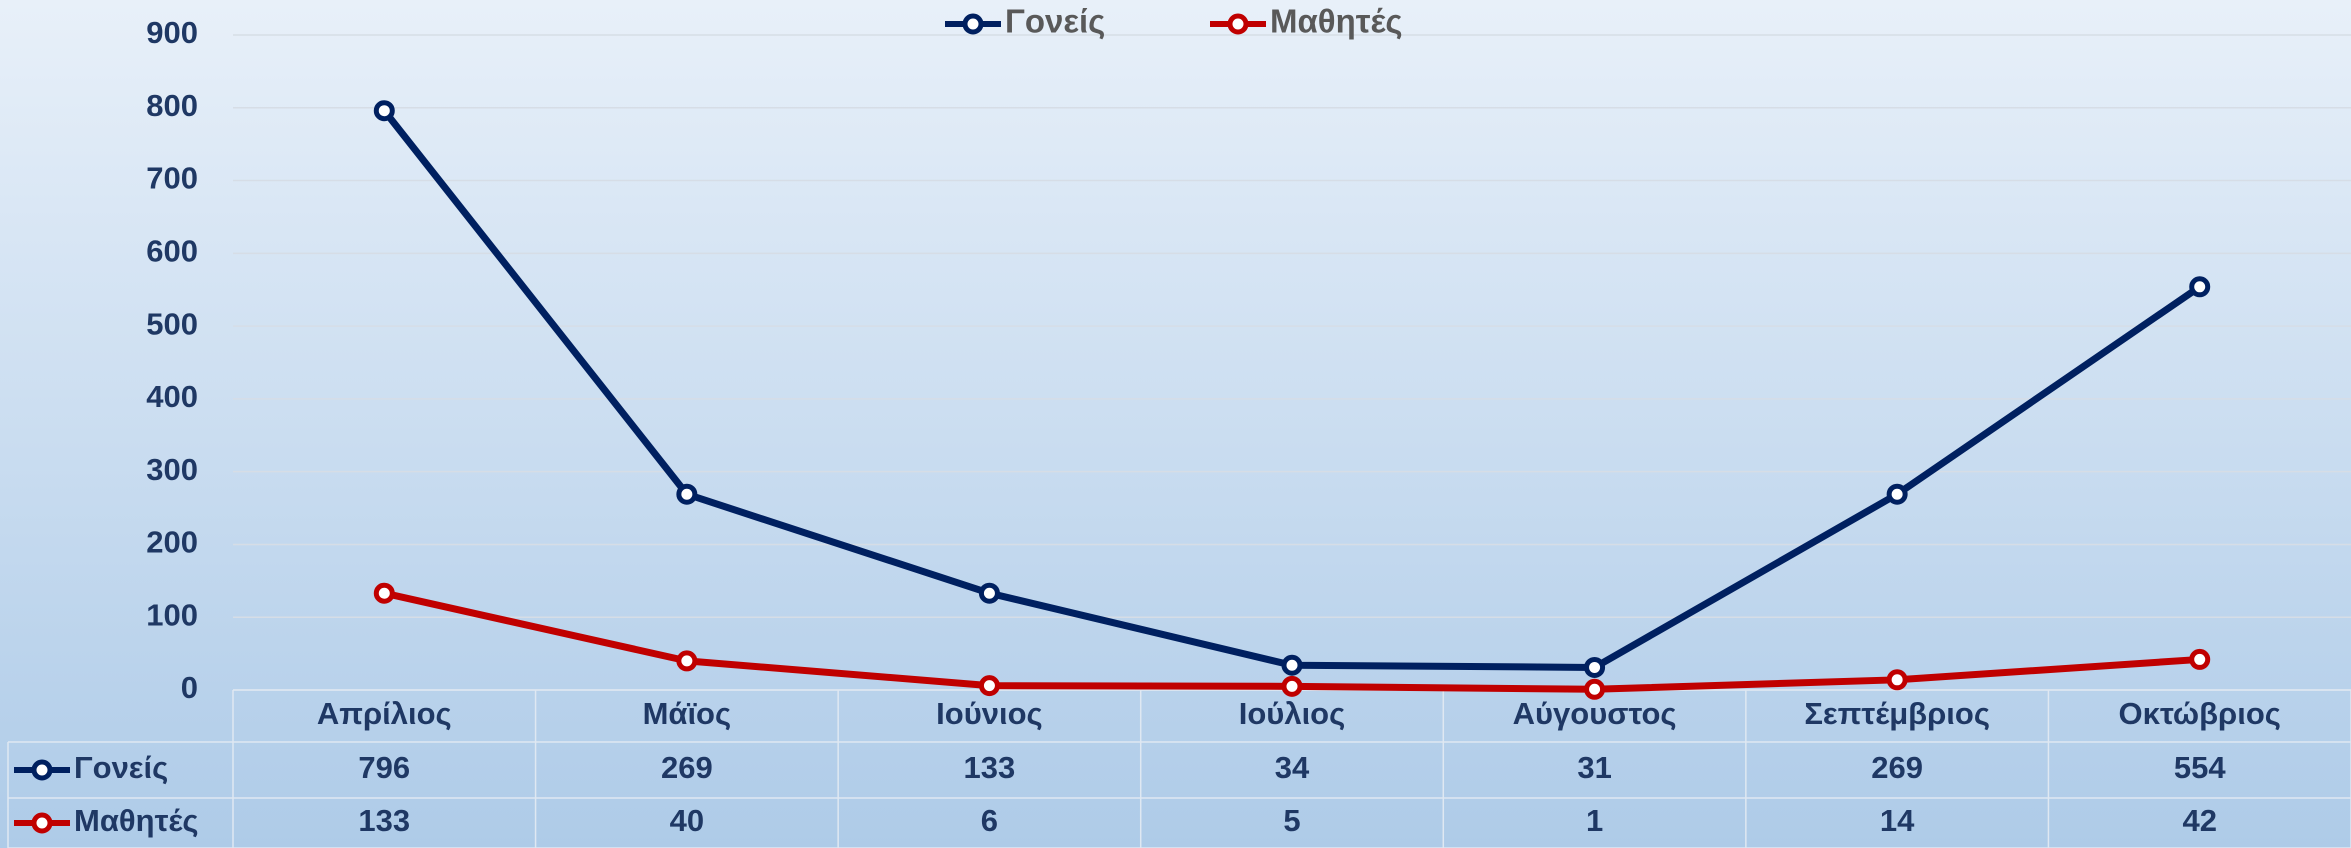  I want to click on y-tick-label: 600, so click(172, 251).